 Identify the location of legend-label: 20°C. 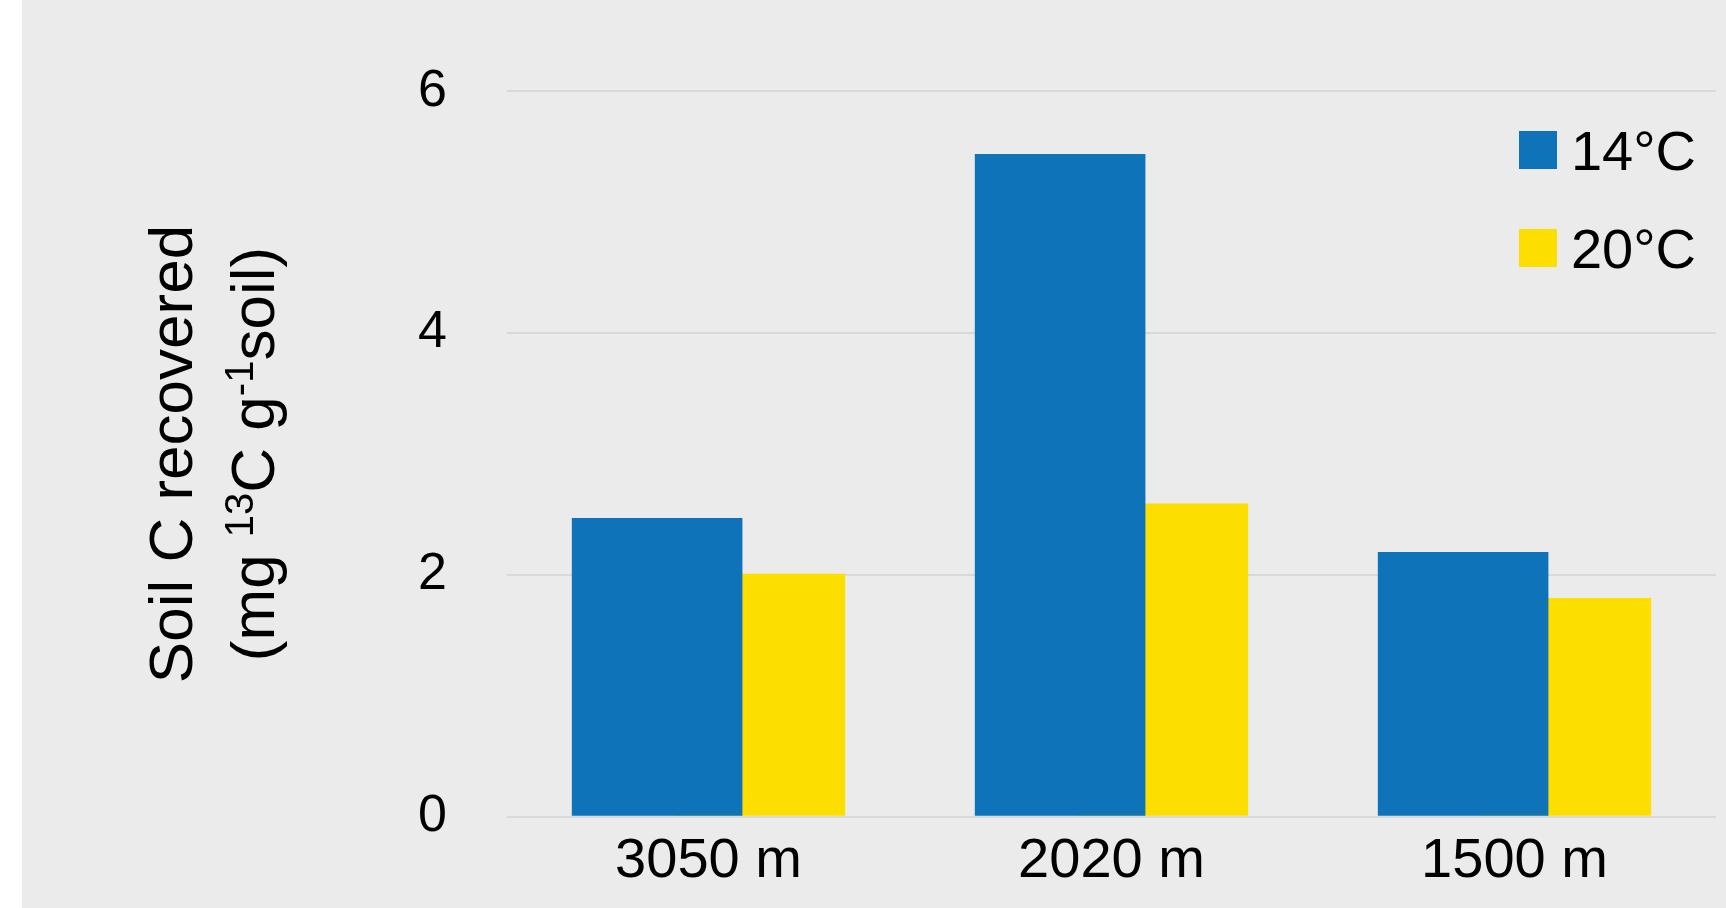
(1633, 248).